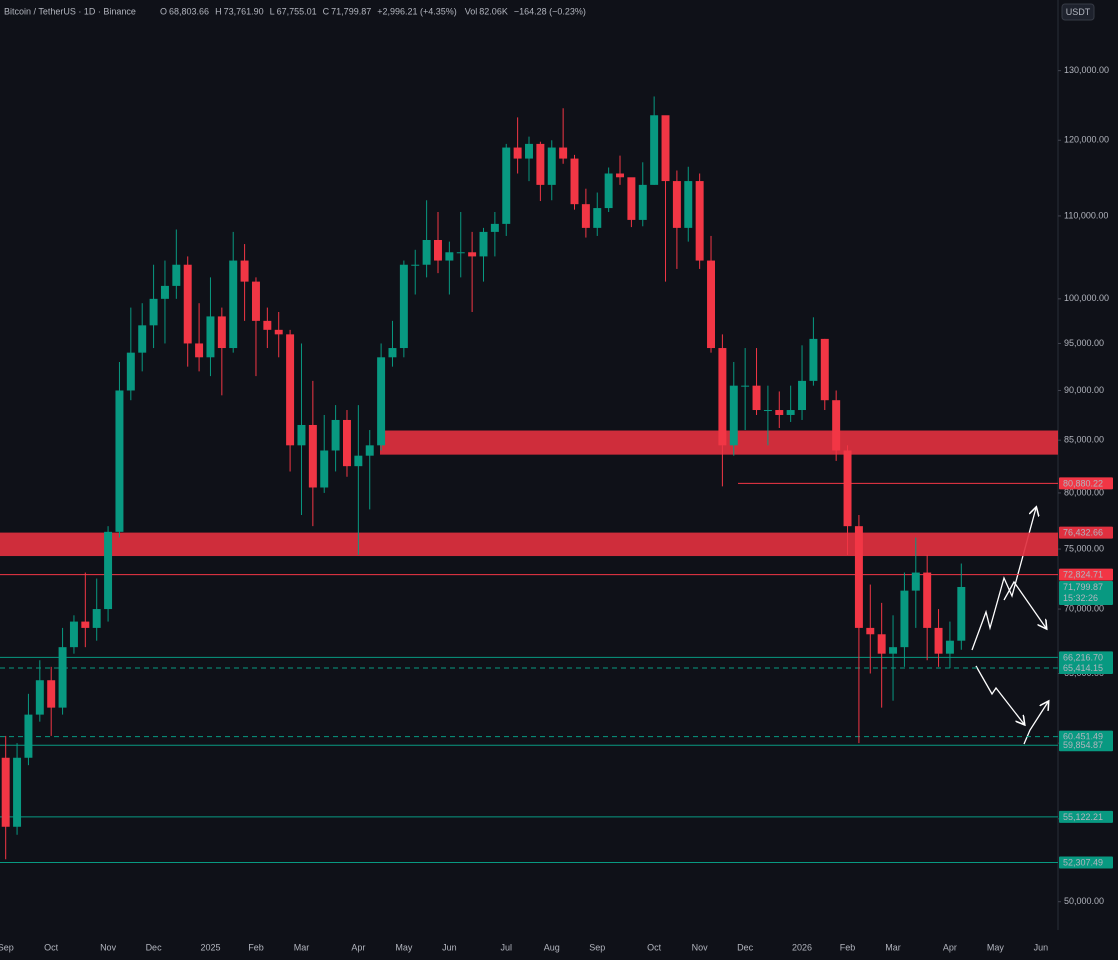  I want to click on zone-price-badge-bg, so click(1086, 532).